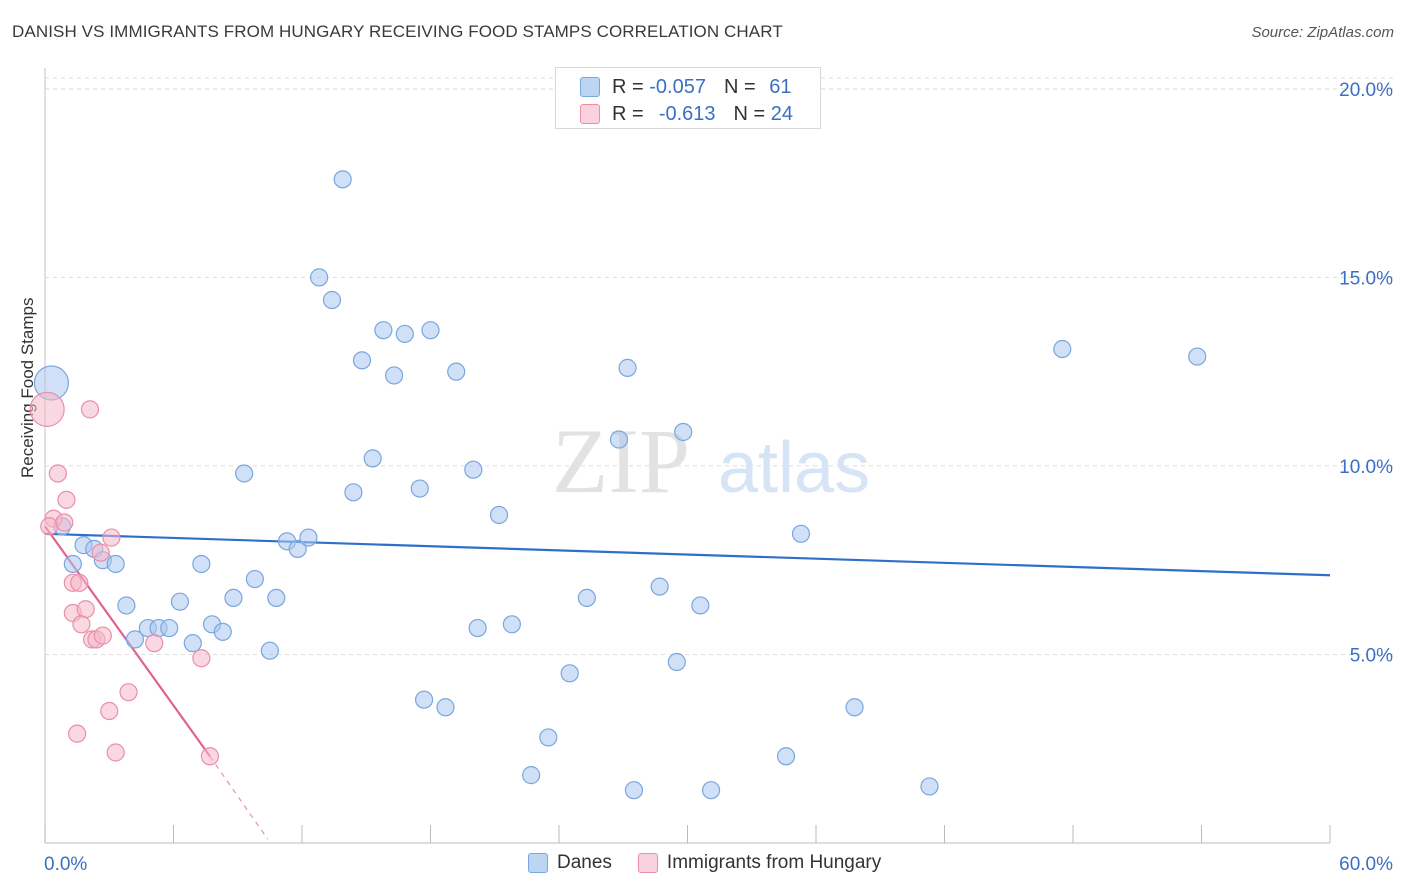  I want to click on watermark: ZIP atlas, so click(711, 461).